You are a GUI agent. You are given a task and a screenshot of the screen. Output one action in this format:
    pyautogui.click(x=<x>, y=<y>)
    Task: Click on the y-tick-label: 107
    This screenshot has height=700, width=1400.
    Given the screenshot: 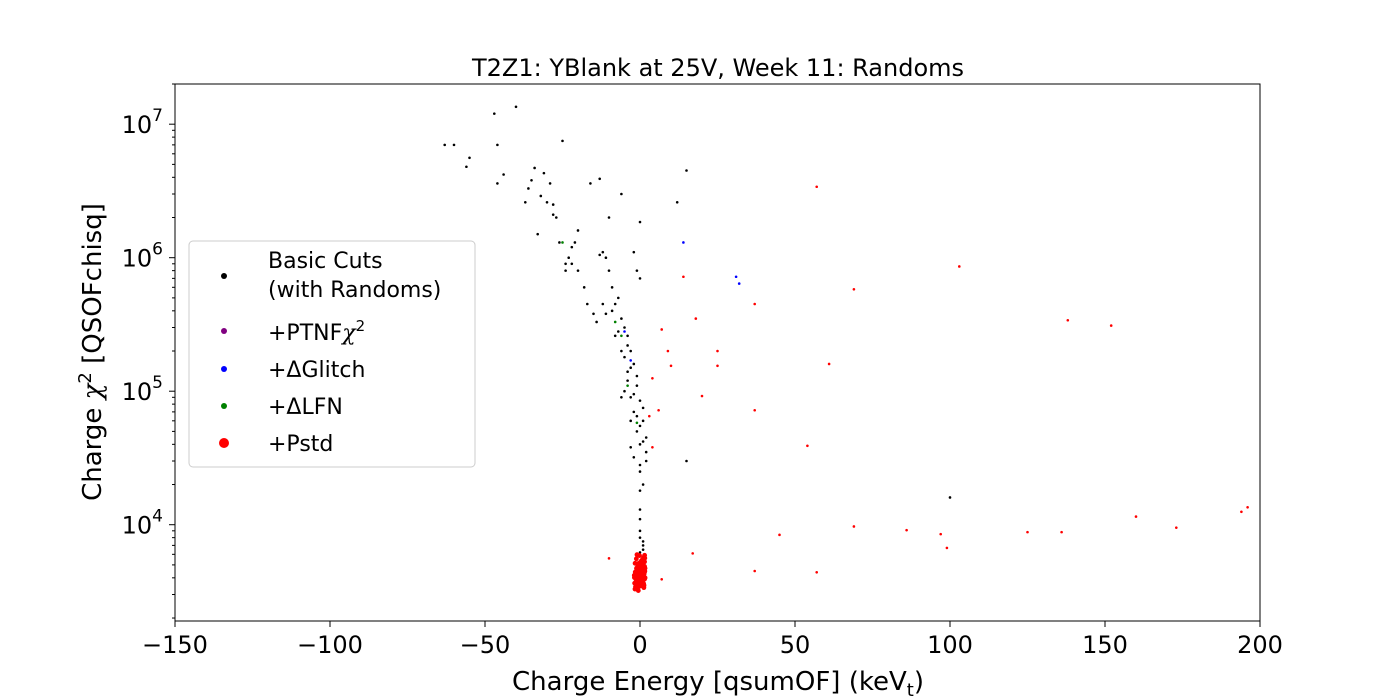 What is the action you would take?
    pyautogui.click(x=142, y=122)
    